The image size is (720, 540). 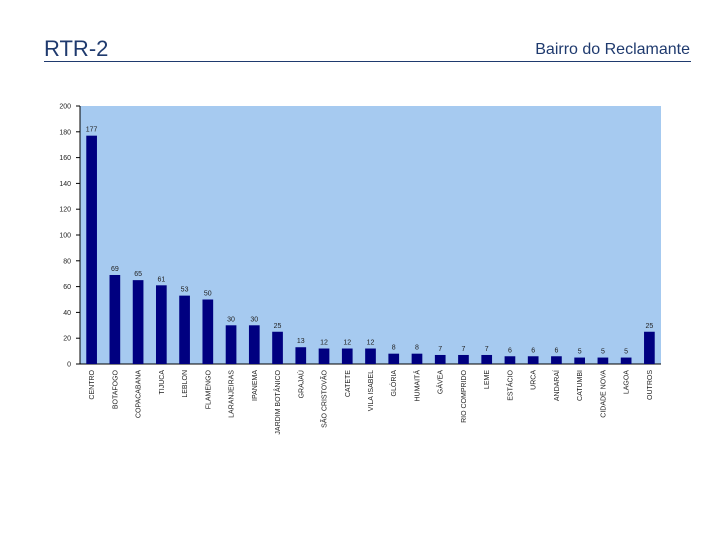 What do you see at coordinates (67, 287) in the screenshot?
I see `y-tick-label: 60` at bounding box center [67, 287].